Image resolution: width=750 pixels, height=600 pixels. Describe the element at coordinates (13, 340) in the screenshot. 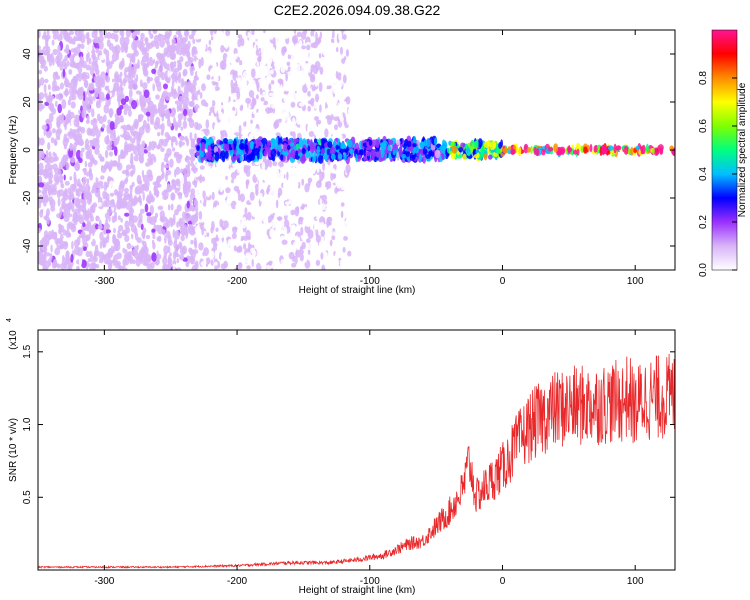

I see `snr-scale-base: (x10` at that location.